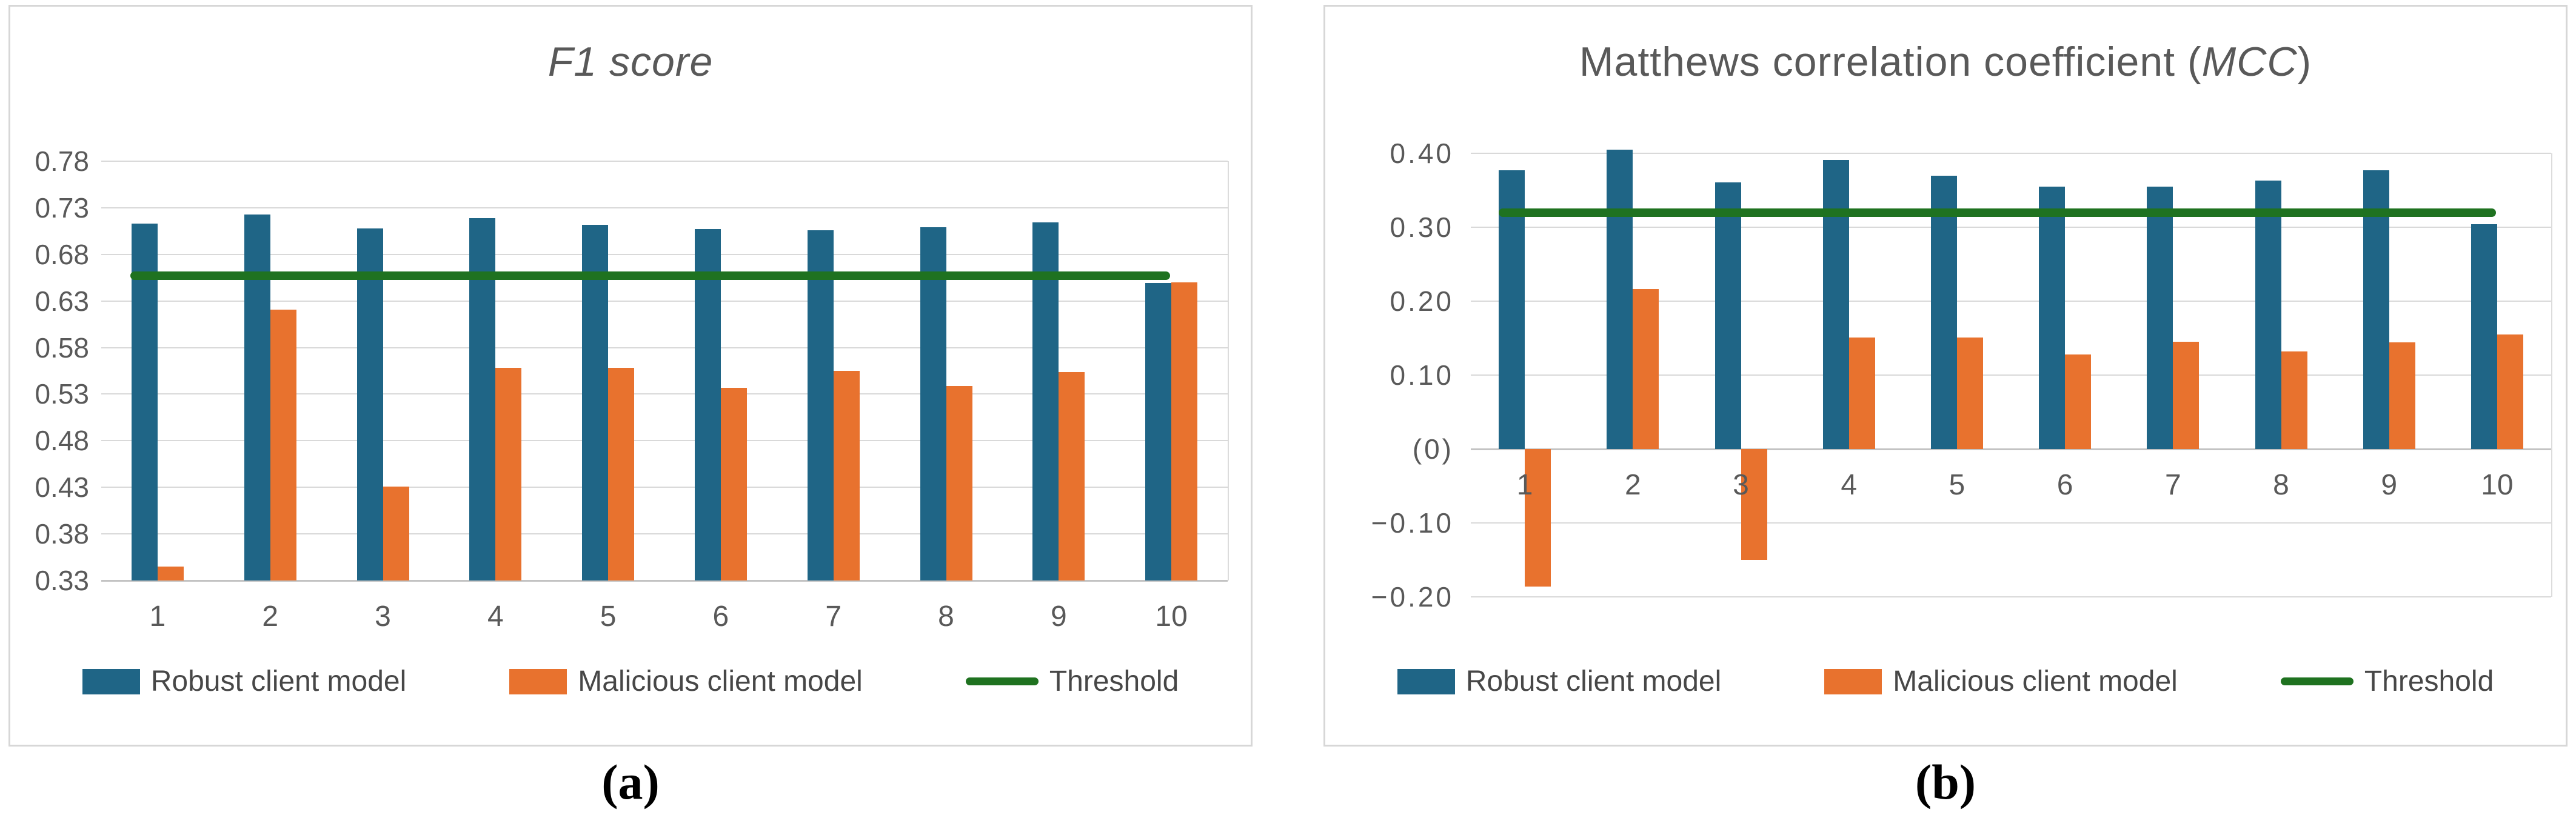  I want to click on subfigure-caption-a: (a), so click(630, 782).